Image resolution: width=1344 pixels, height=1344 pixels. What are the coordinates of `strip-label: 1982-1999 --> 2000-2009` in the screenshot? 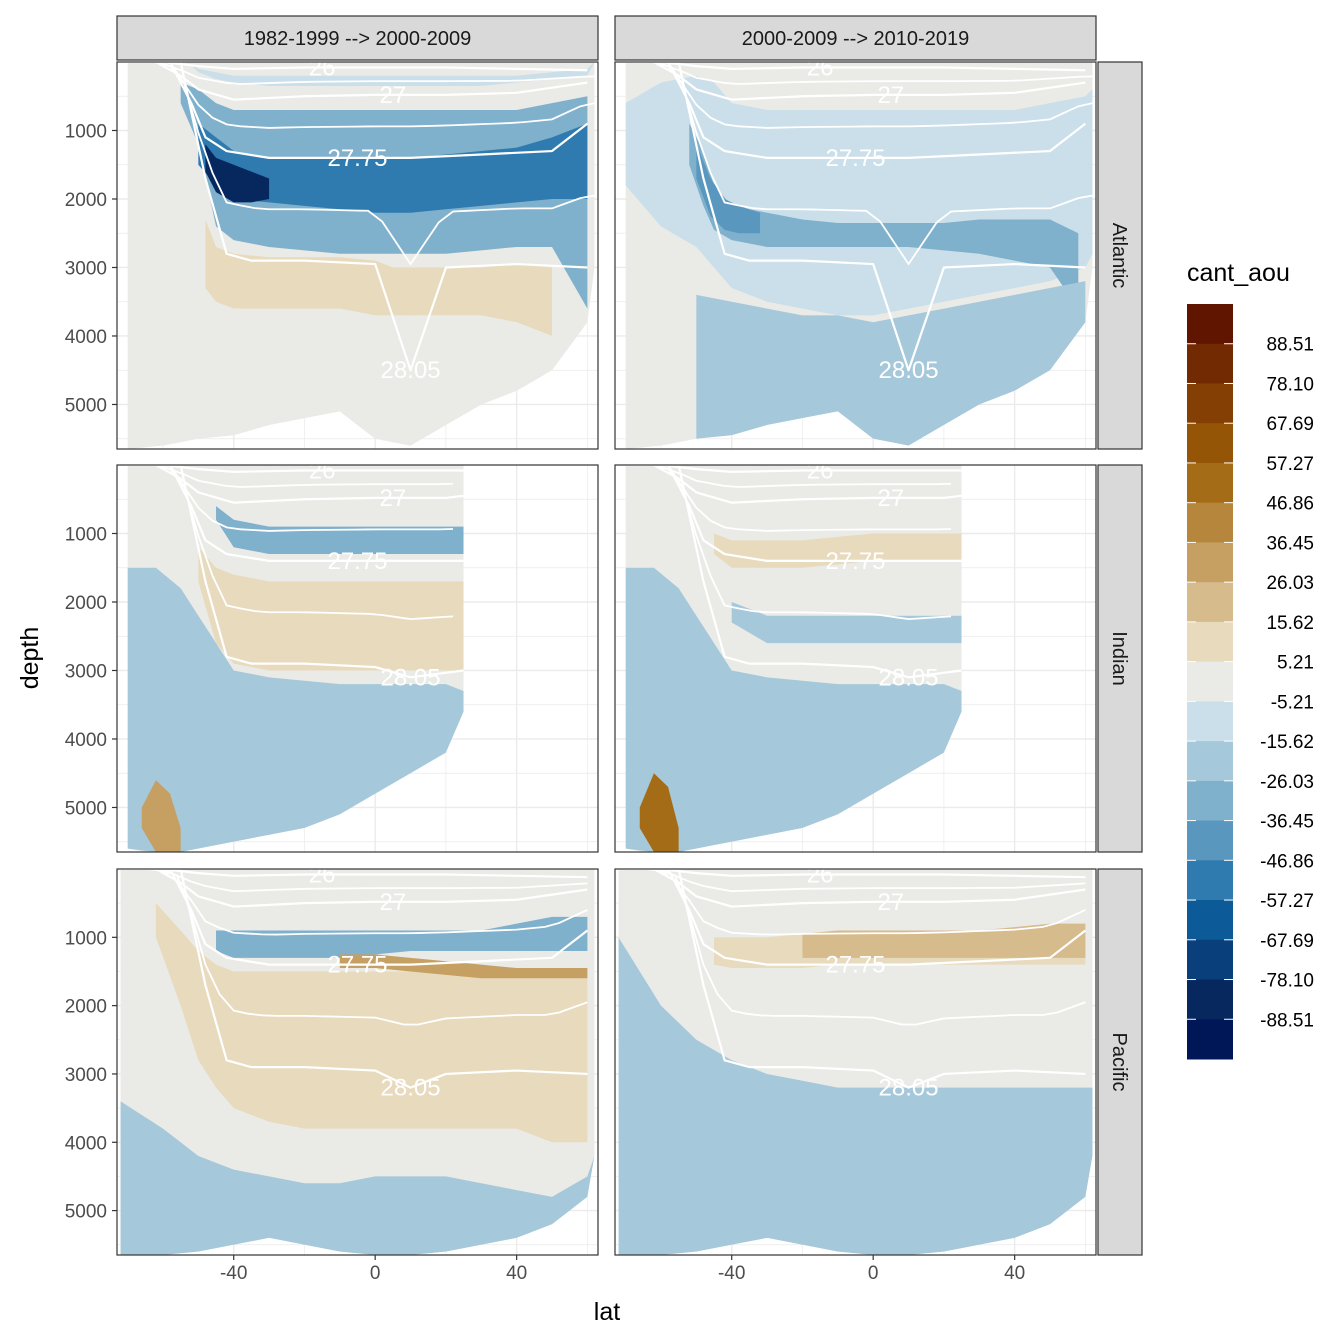 It's located at (357, 39).